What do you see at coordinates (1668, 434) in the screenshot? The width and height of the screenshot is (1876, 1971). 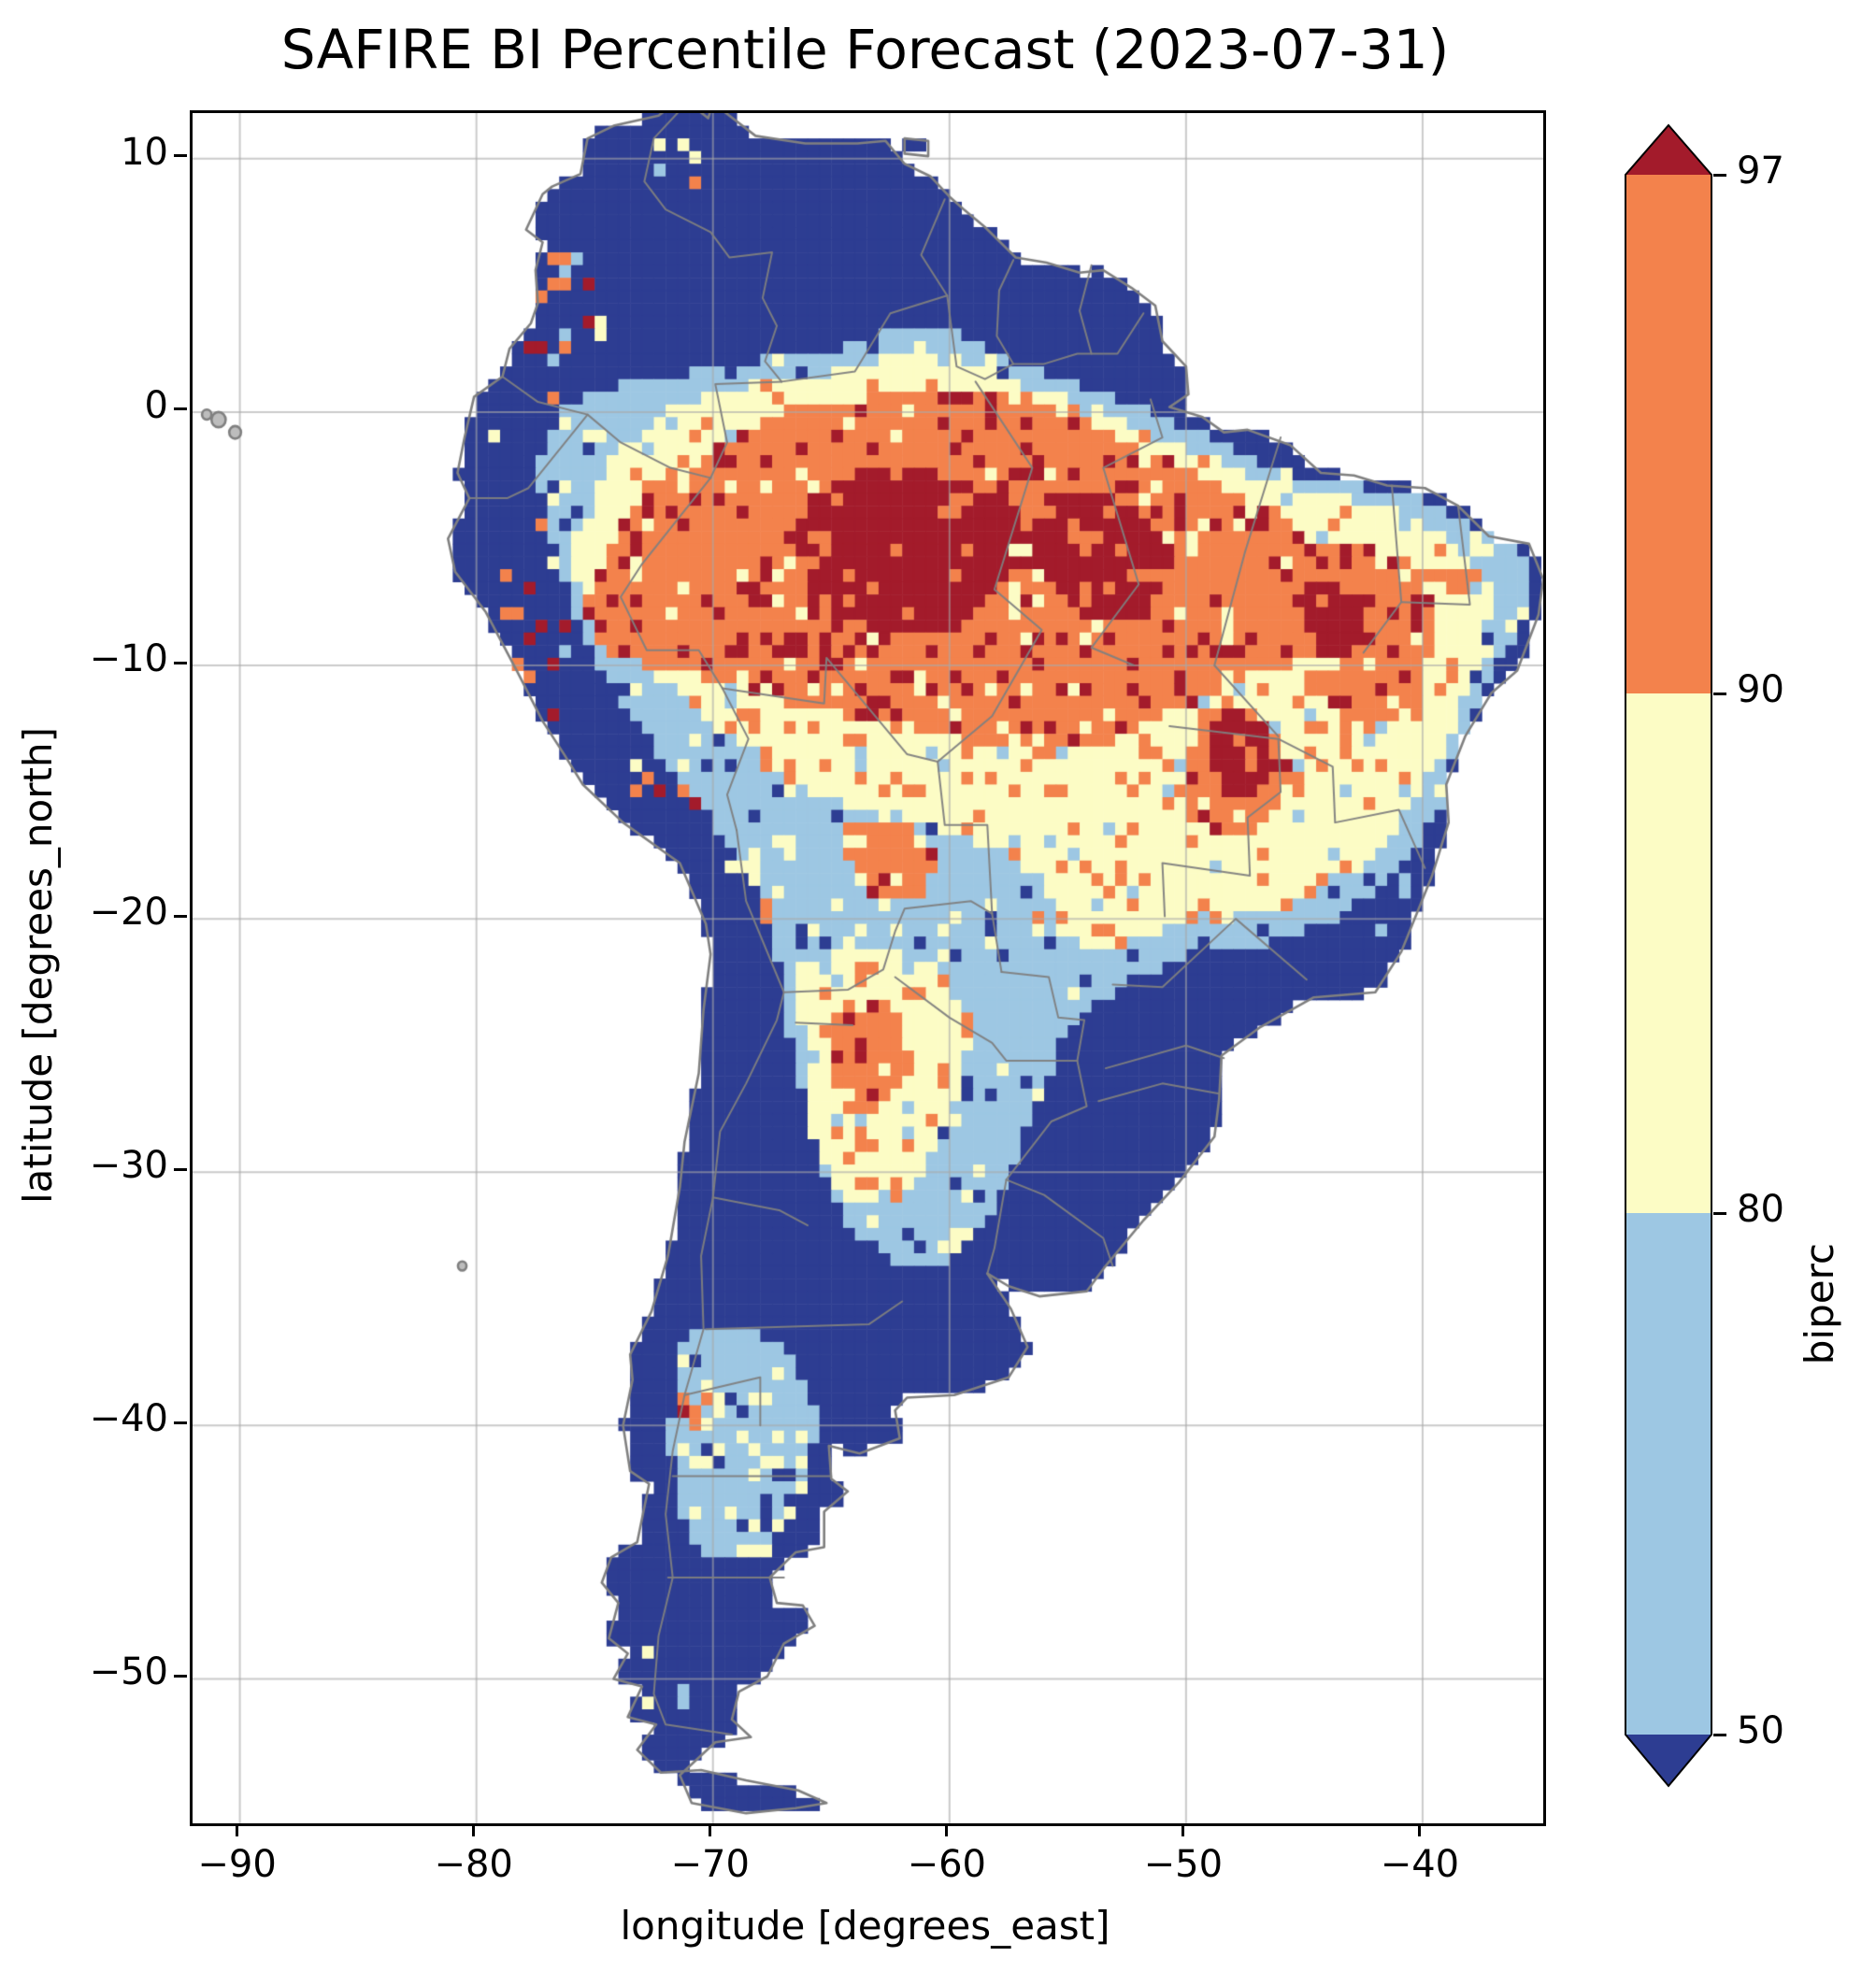 I see `colorbar-segment-orange` at bounding box center [1668, 434].